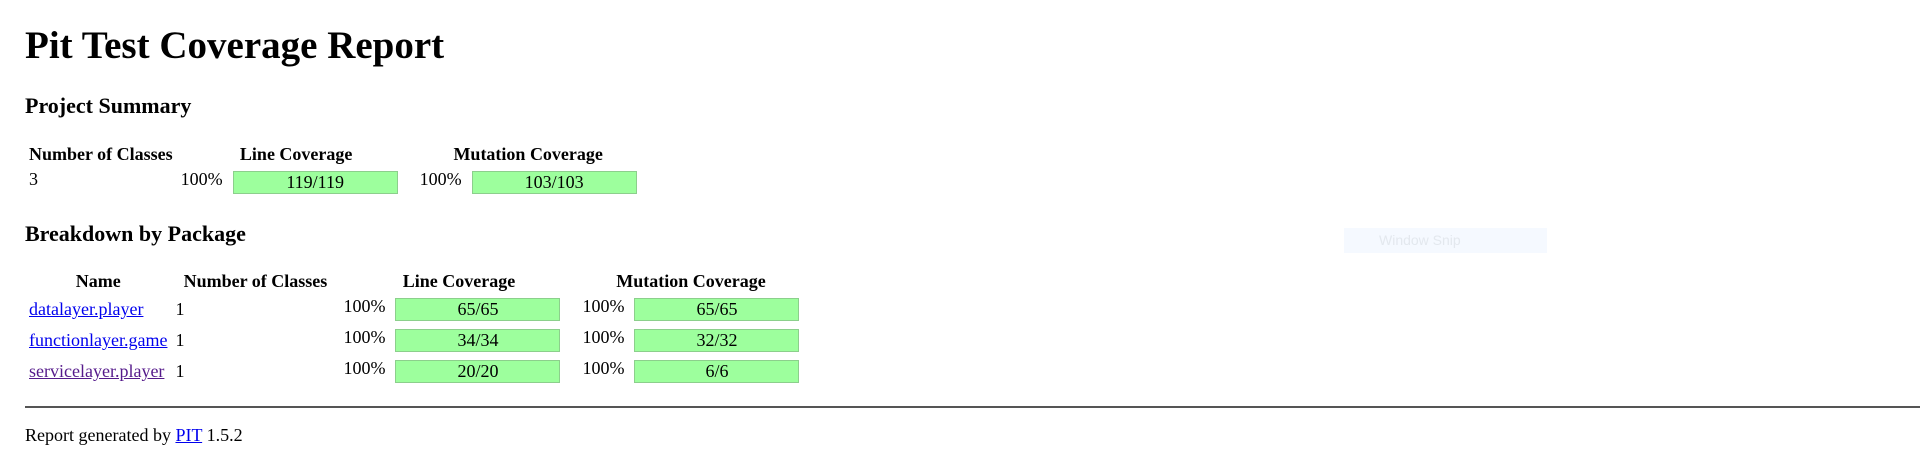 The height and width of the screenshot is (459, 1920). I want to click on package-link-servicelayer-player: servicelayer.player, so click(97, 371).